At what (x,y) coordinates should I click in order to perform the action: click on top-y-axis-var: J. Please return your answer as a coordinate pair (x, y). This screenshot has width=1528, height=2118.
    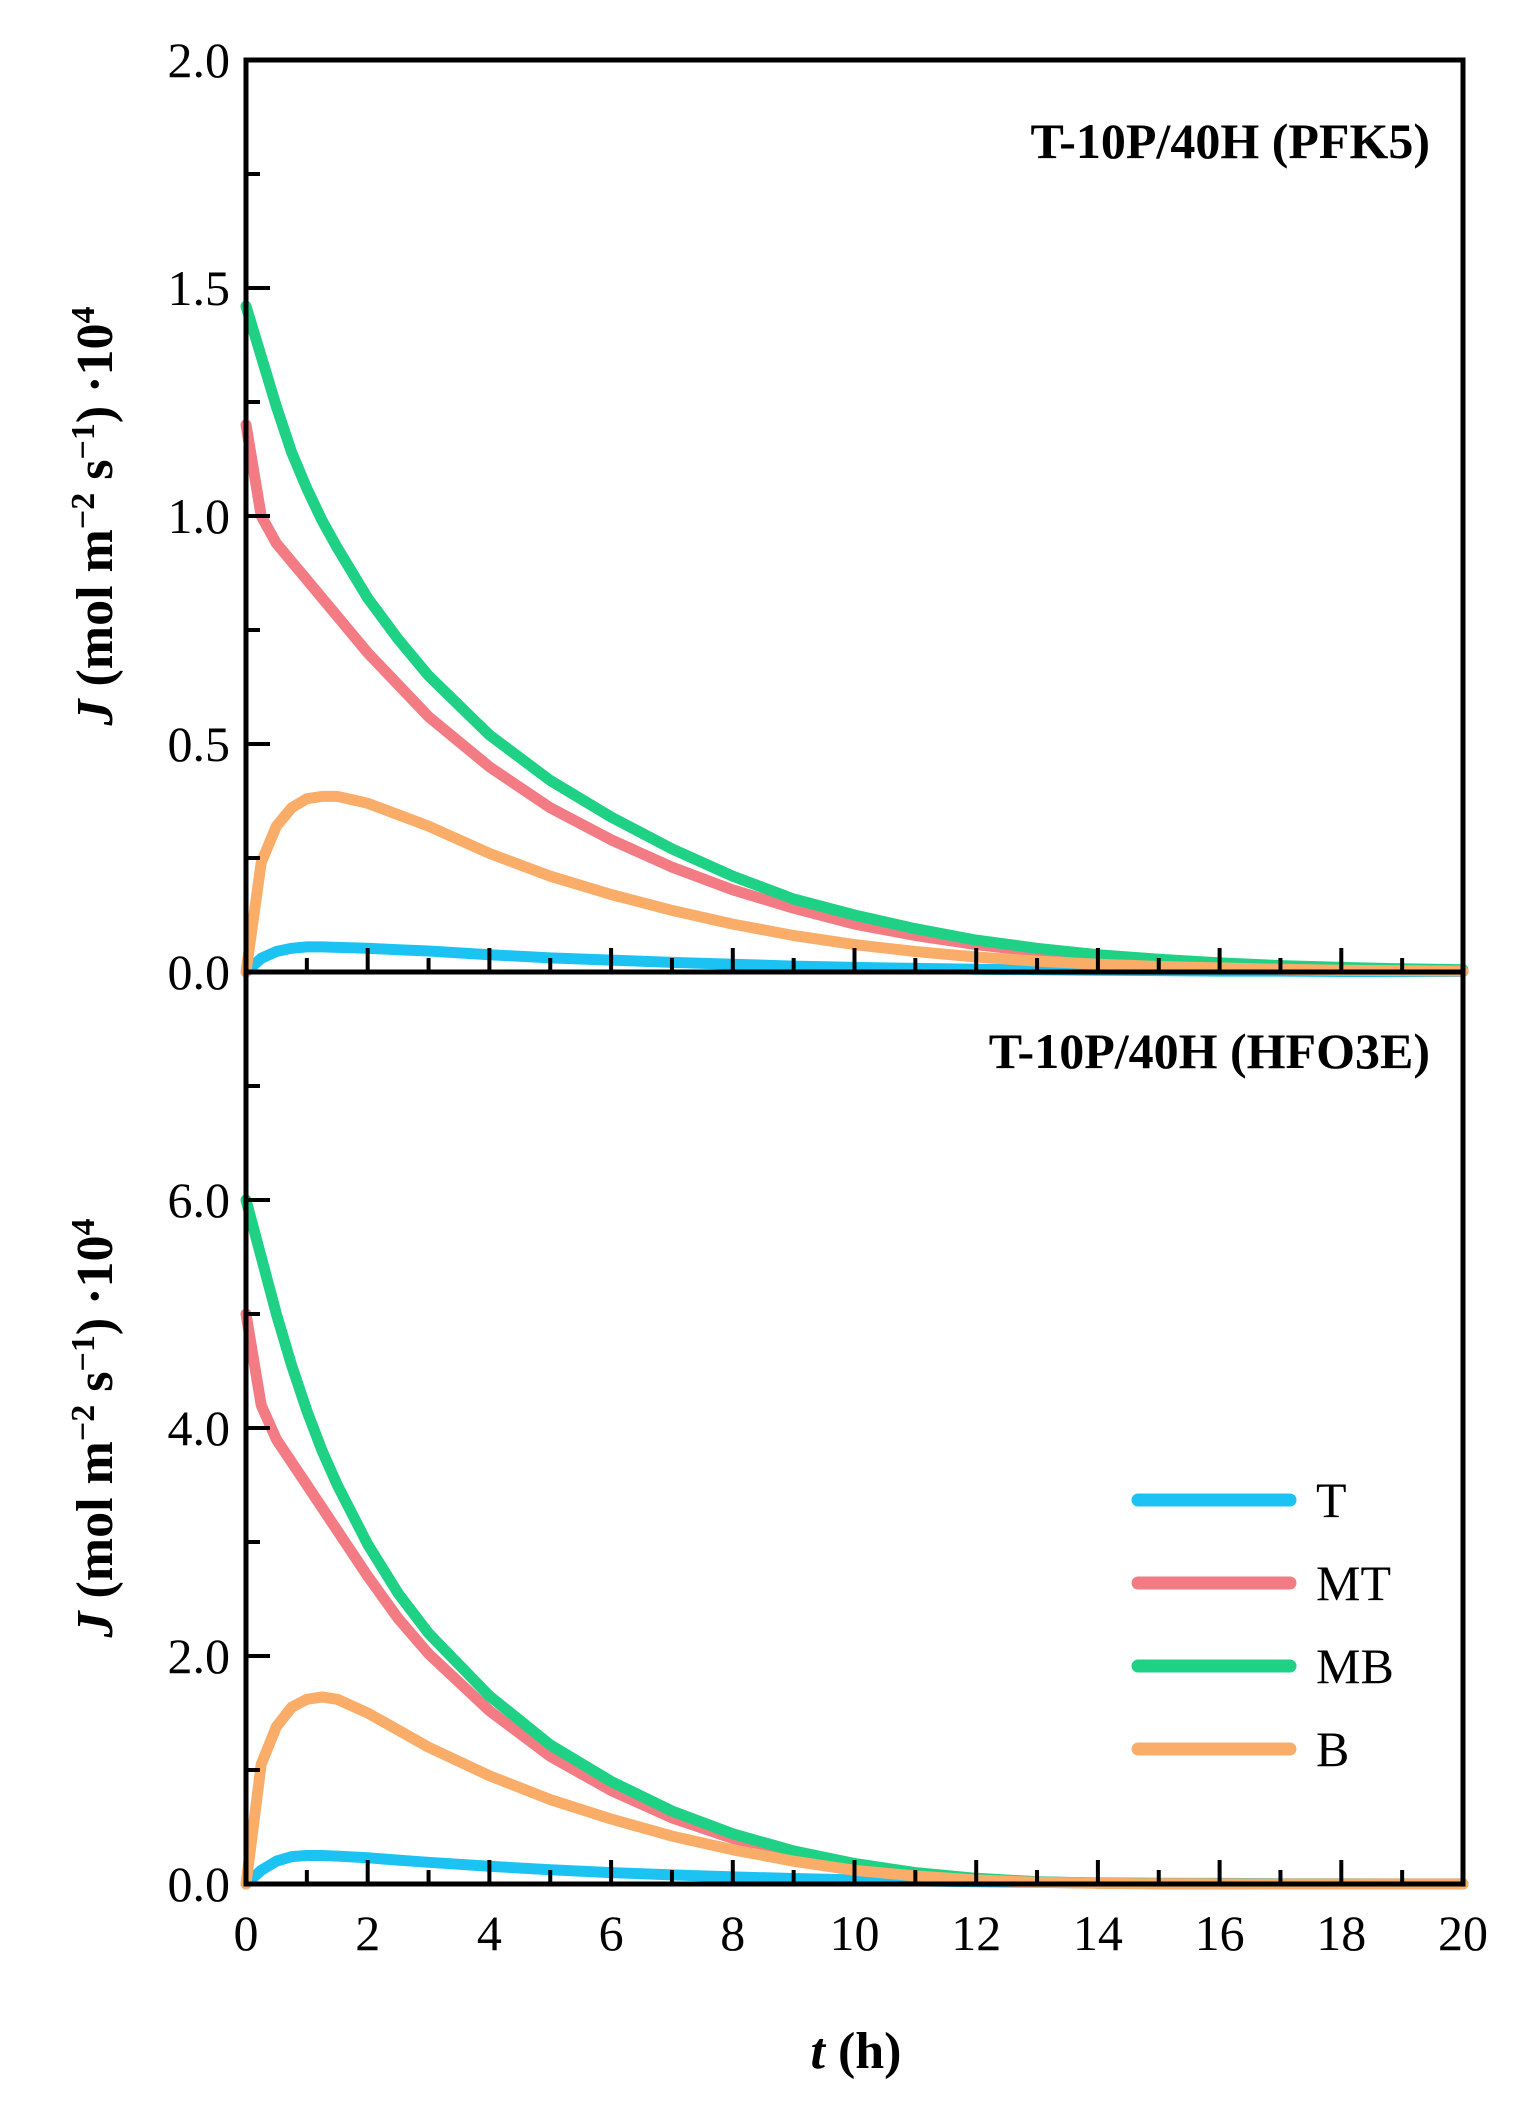
    Looking at the image, I should click on (95, 712).